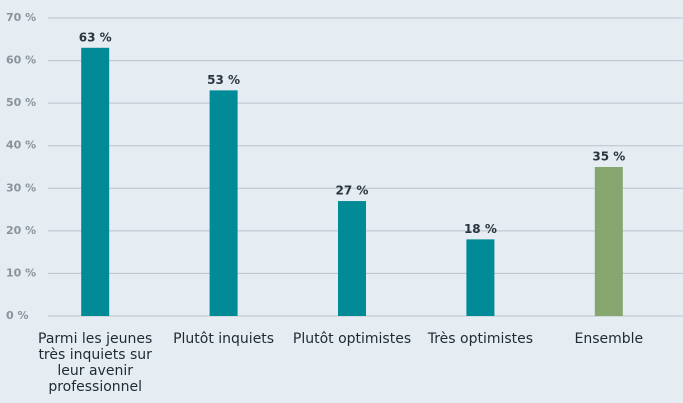 This screenshot has width=683, height=403. I want to click on value-label: 18 %, so click(480, 229).